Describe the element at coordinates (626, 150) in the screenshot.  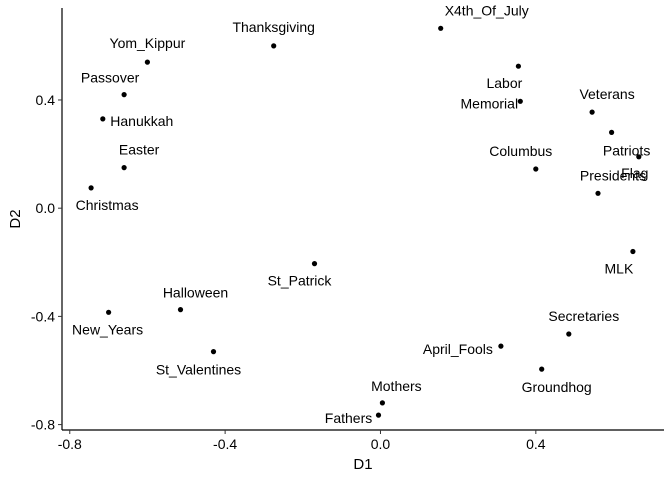
I see `point-label-patriots: Patriots` at that location.